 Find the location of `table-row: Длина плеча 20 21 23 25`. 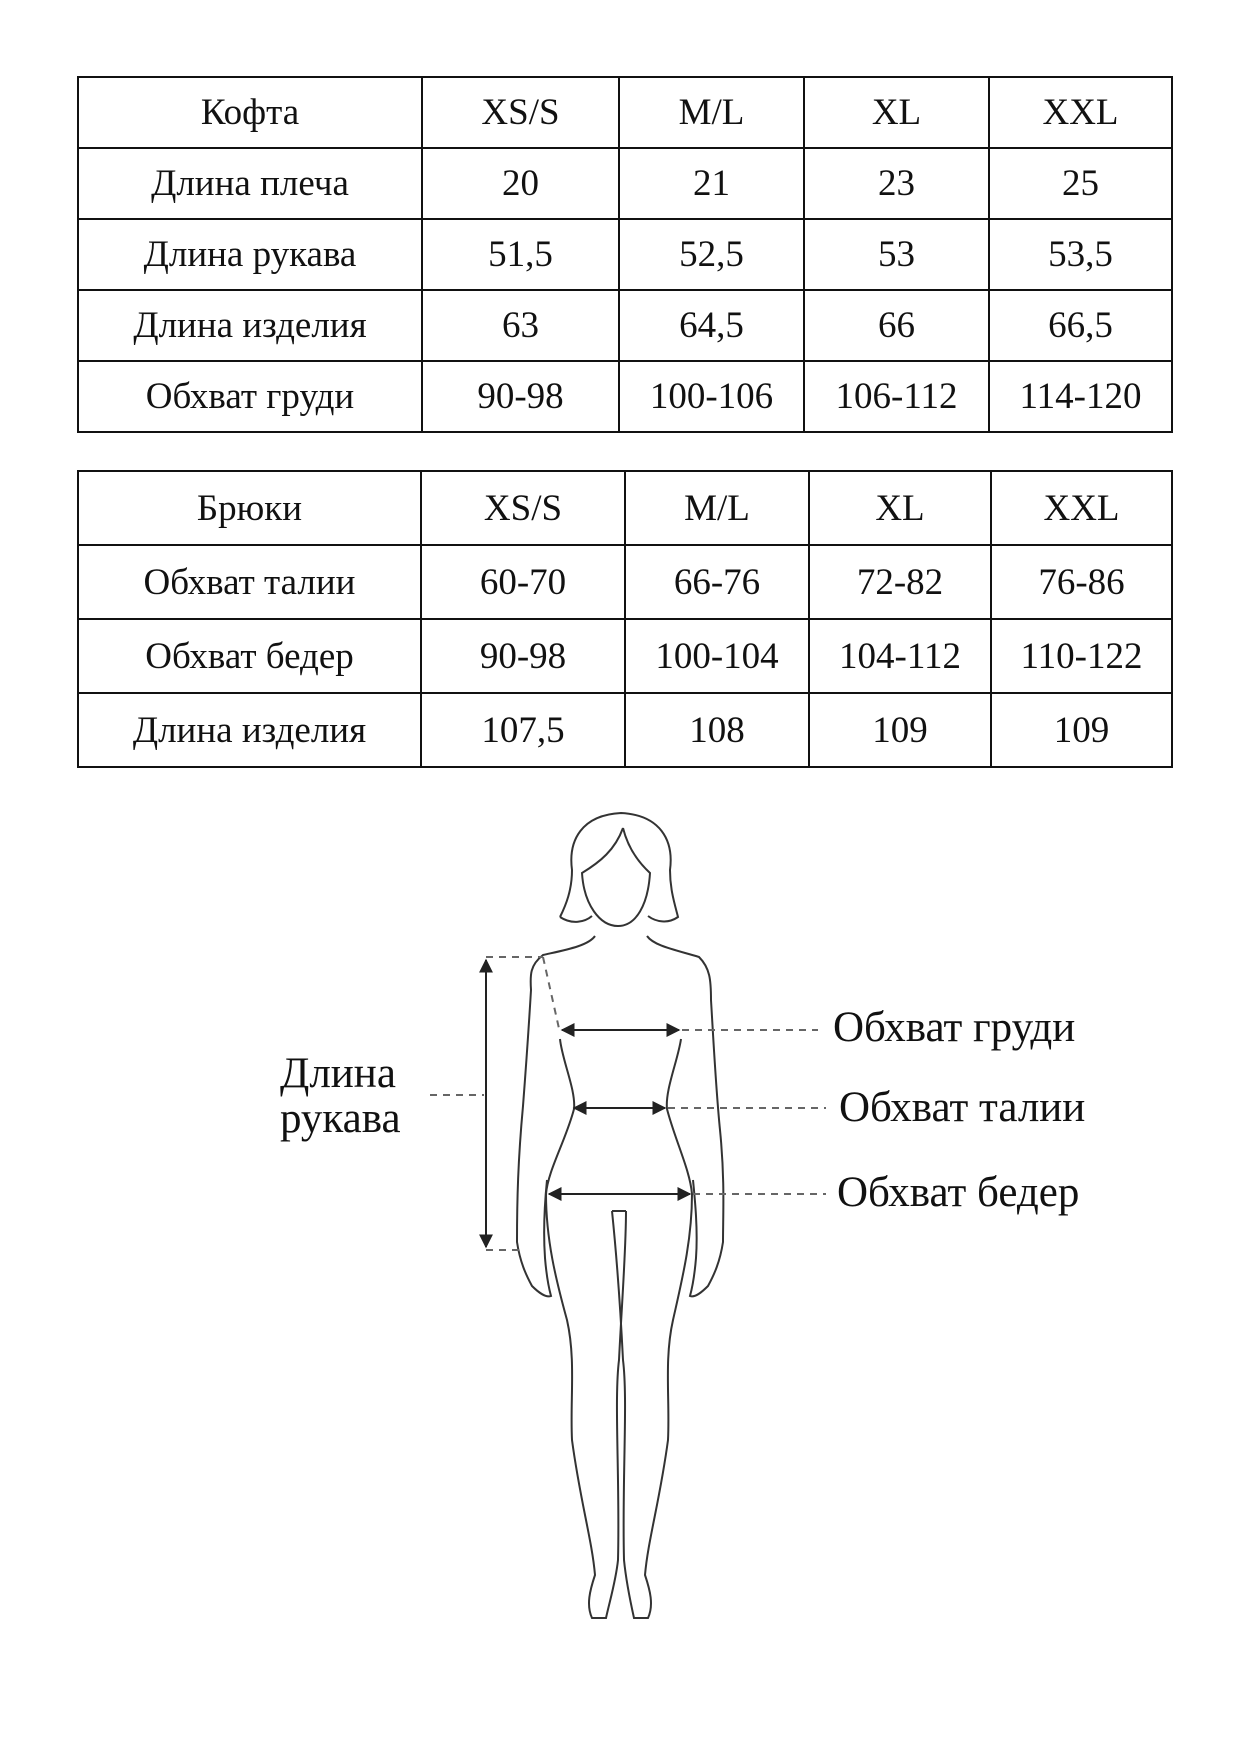

table-row: Длина плеча 20 21 23 25 is located at coordinates (625, 183).